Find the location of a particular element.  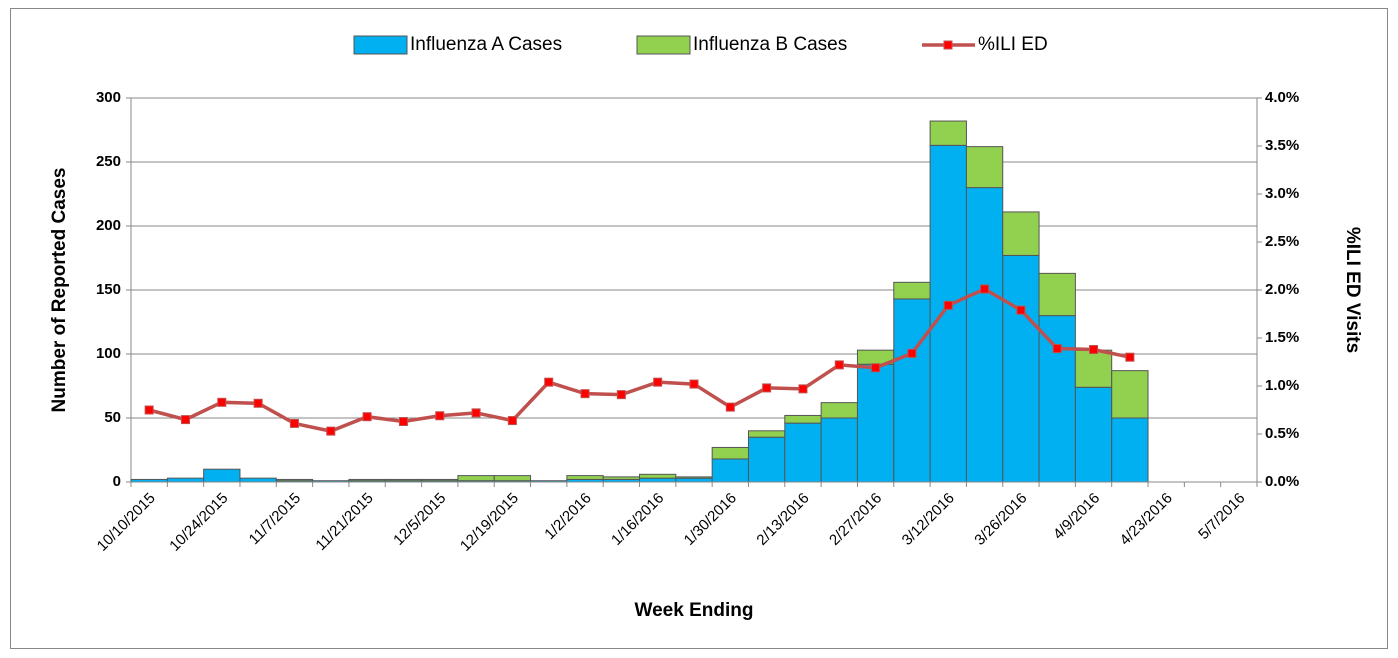

x-axis-title: Week Ending is located at coordinates (694, 610).